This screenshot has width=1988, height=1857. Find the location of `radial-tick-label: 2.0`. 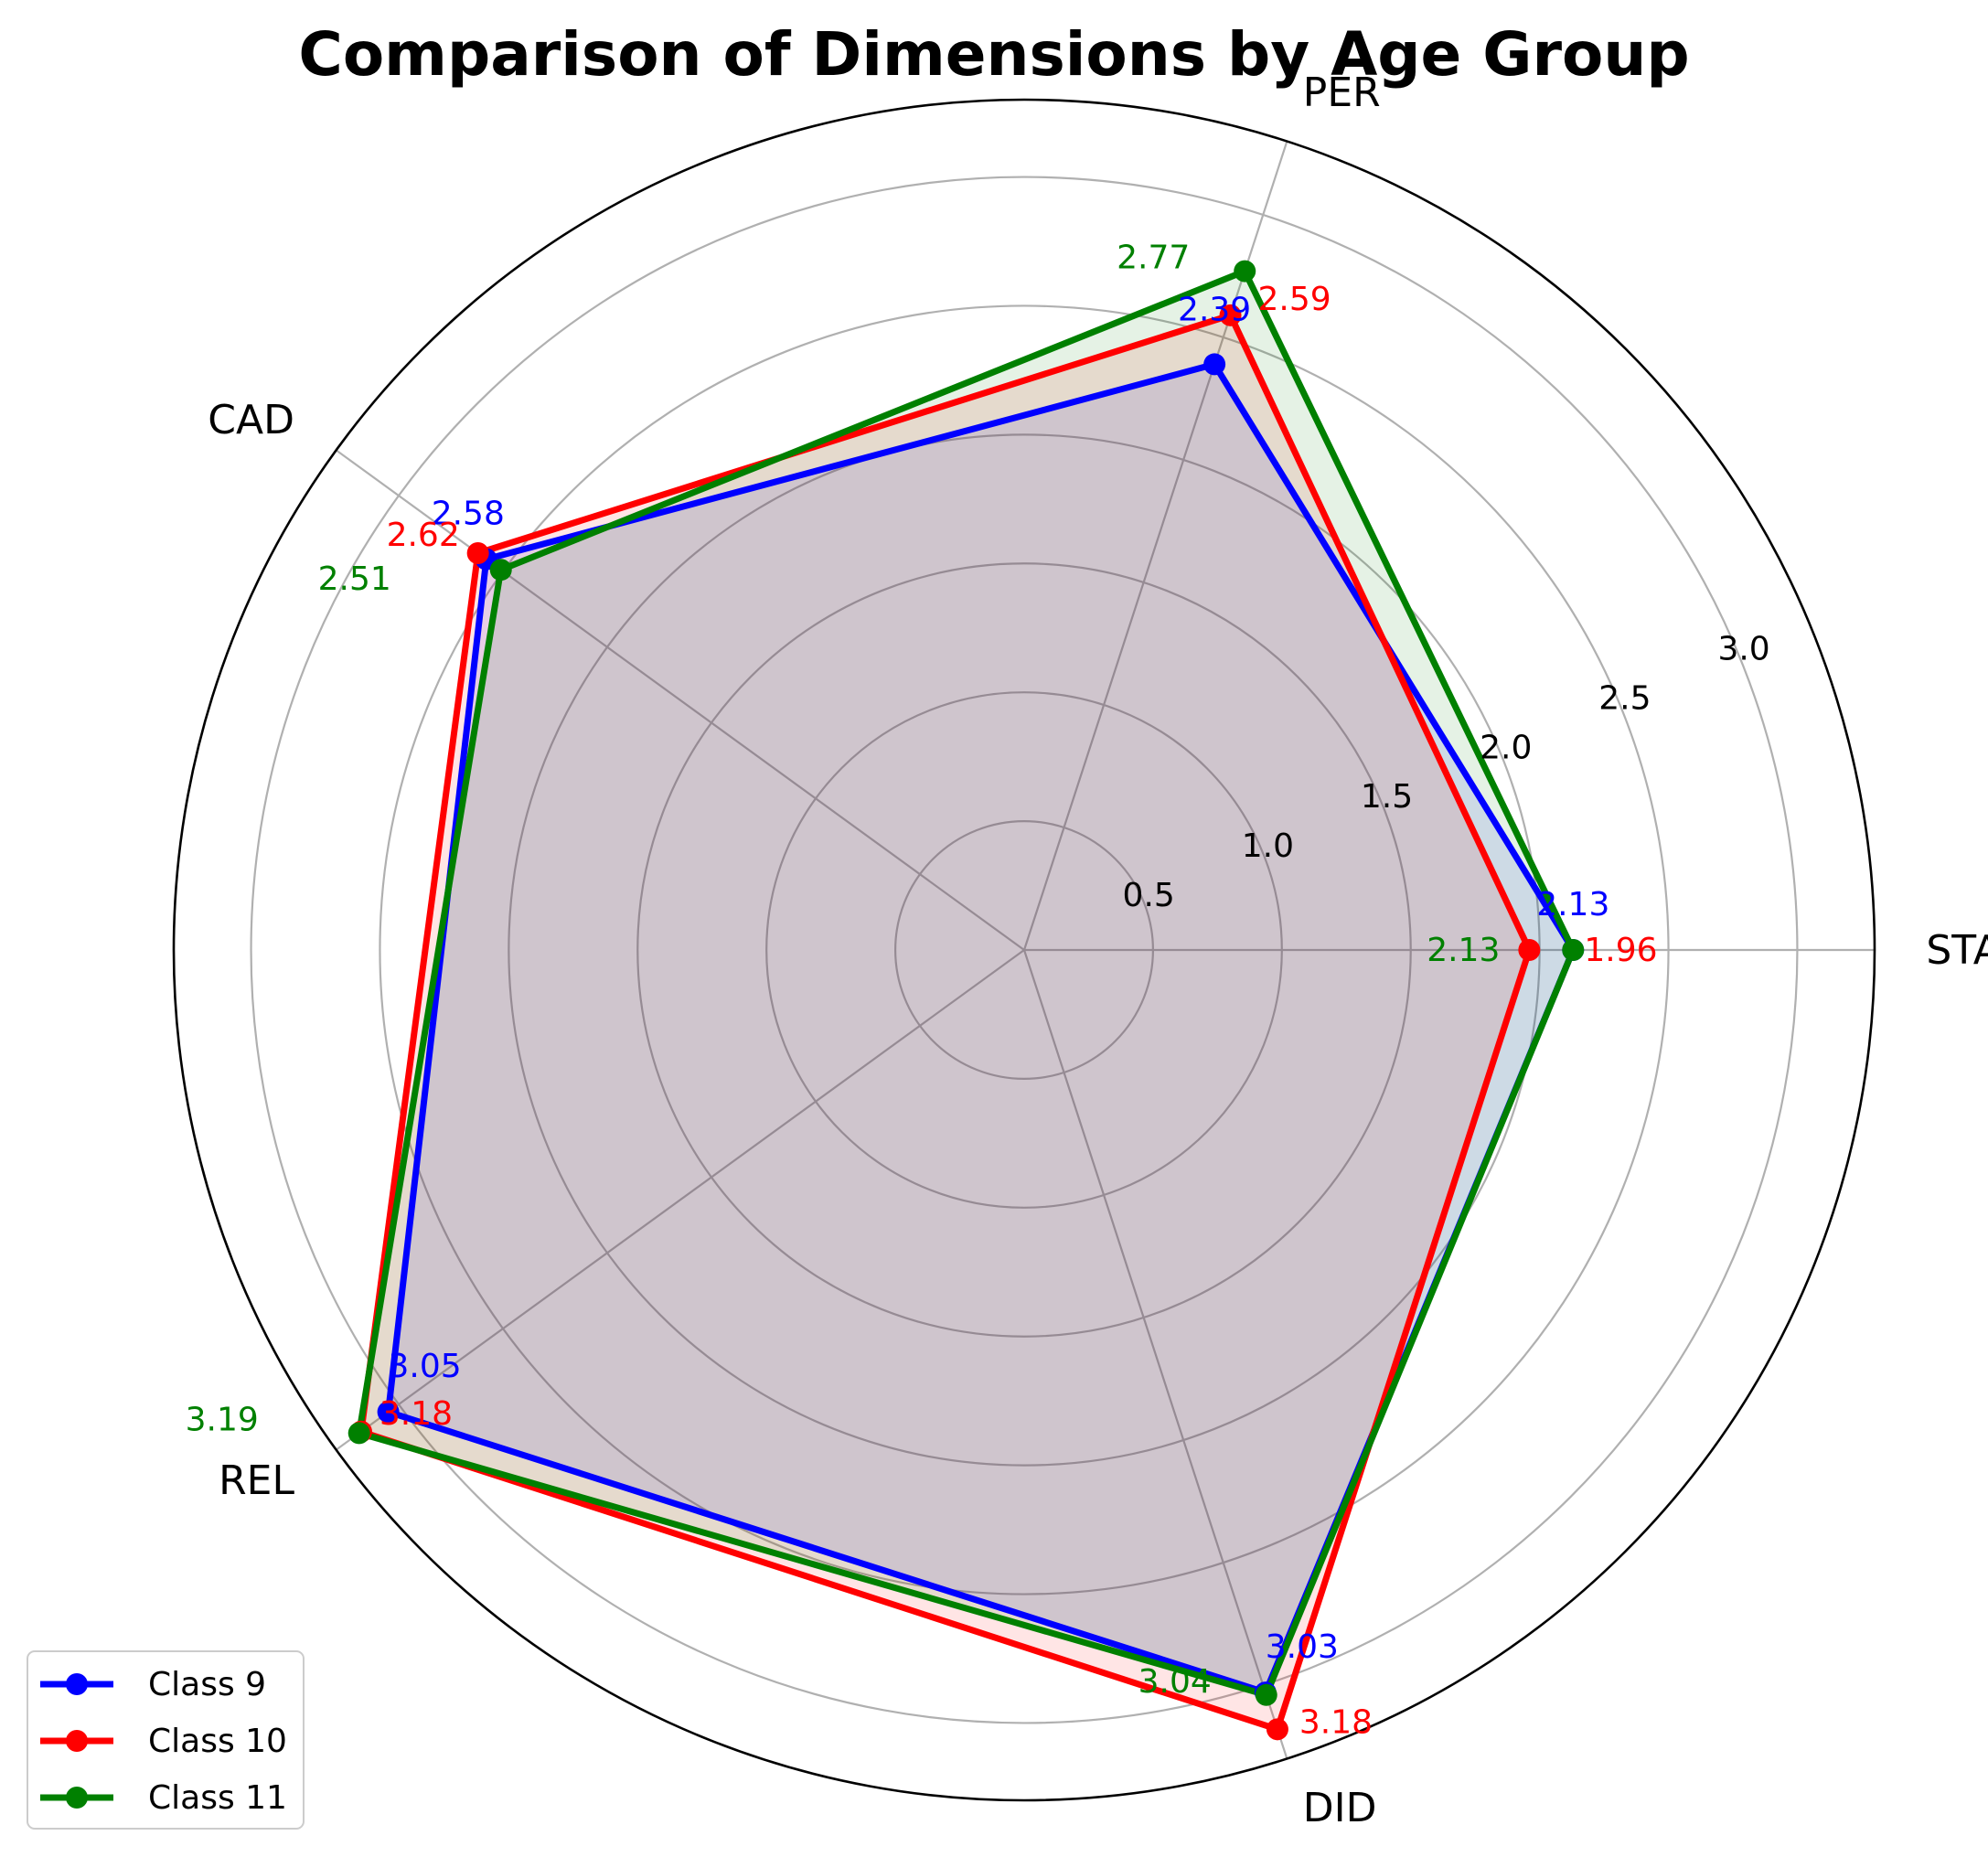

radial-tick-label: 2.0 is located at coordinates (1506, 747).